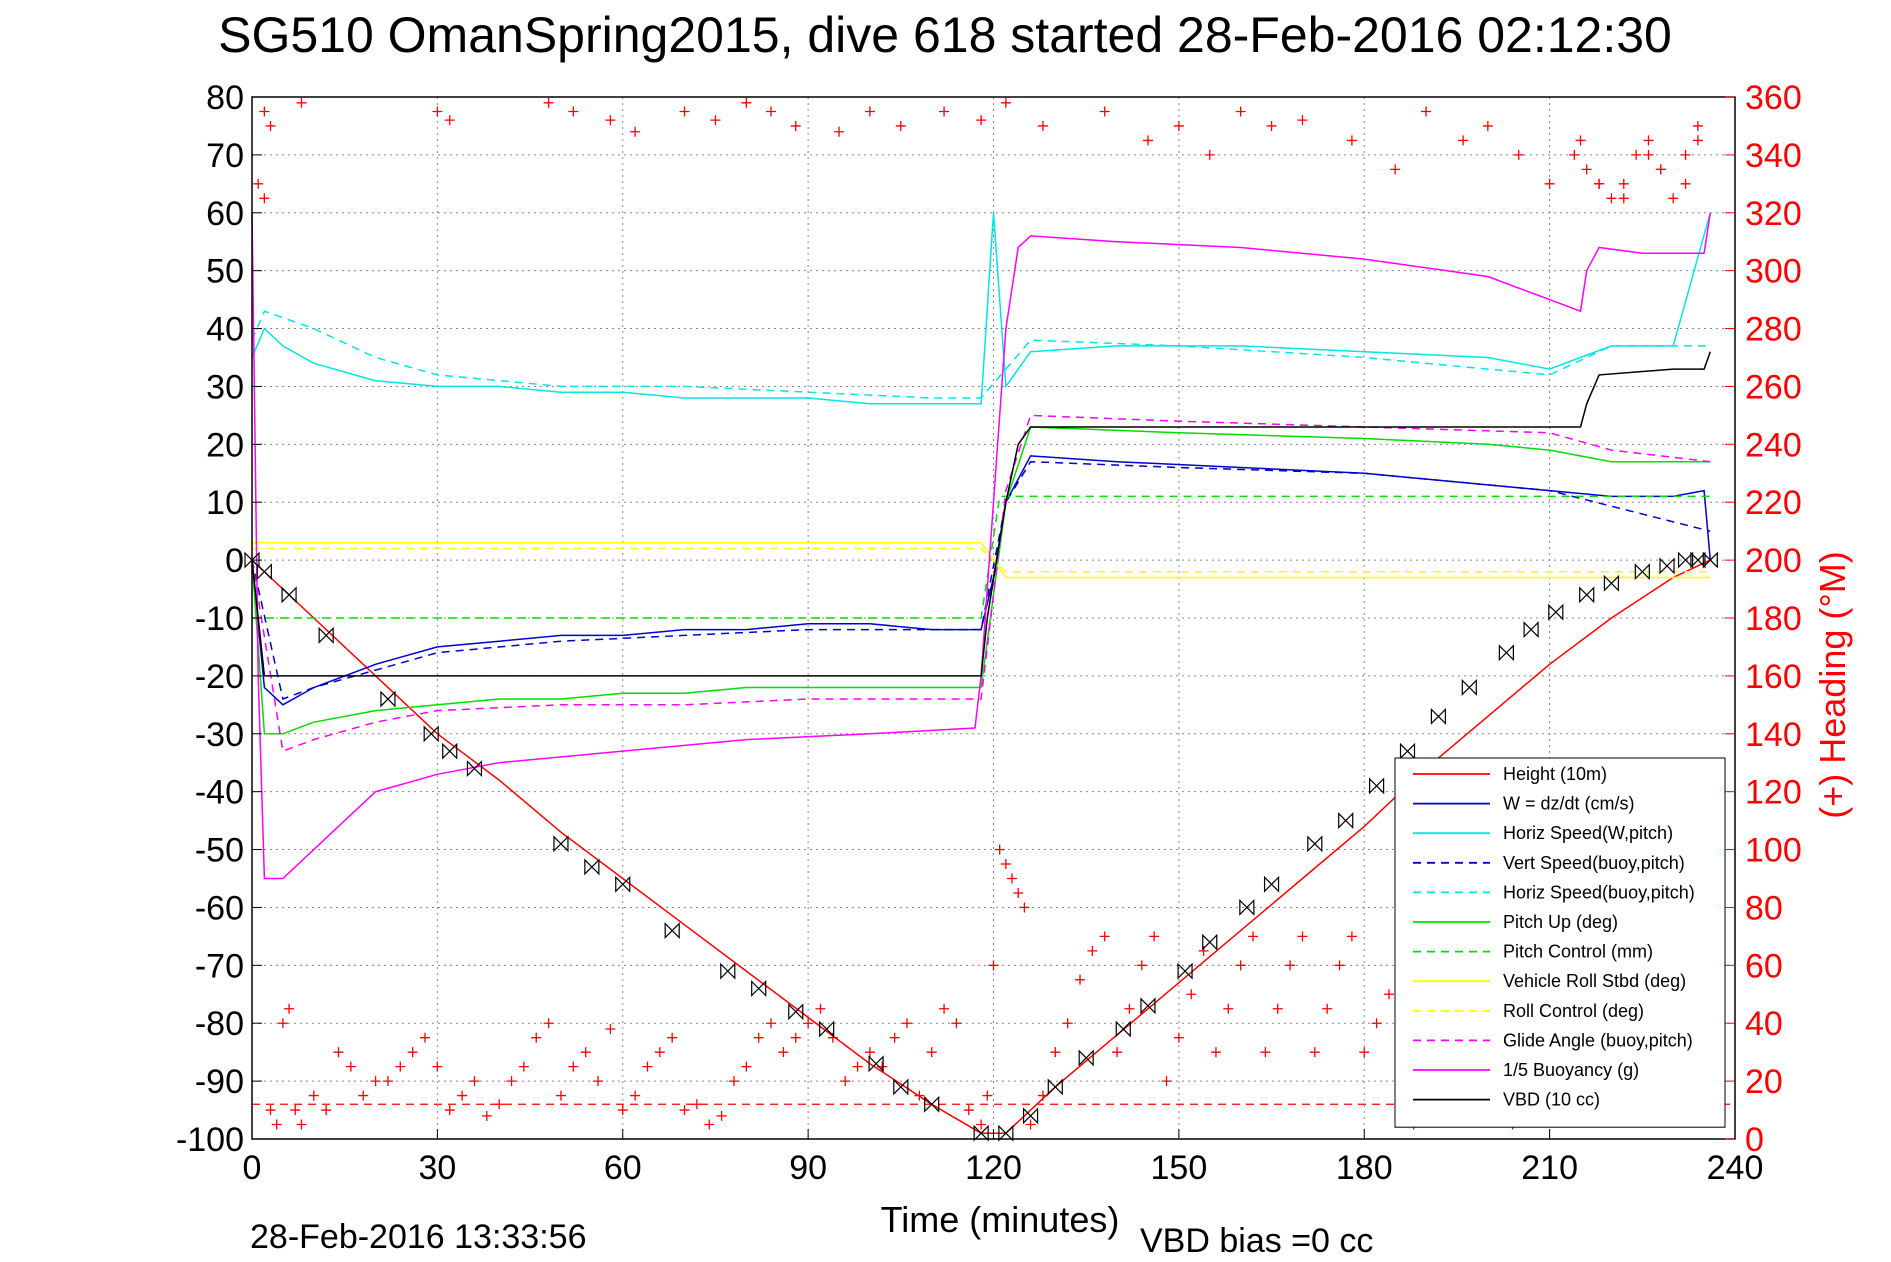 The width and height of the screenshot is (1891, 1262). What do you see at coordinates (219, 735) in the screenshot?
I see `left-tick-label: -30` at bounding box center [219, 735].